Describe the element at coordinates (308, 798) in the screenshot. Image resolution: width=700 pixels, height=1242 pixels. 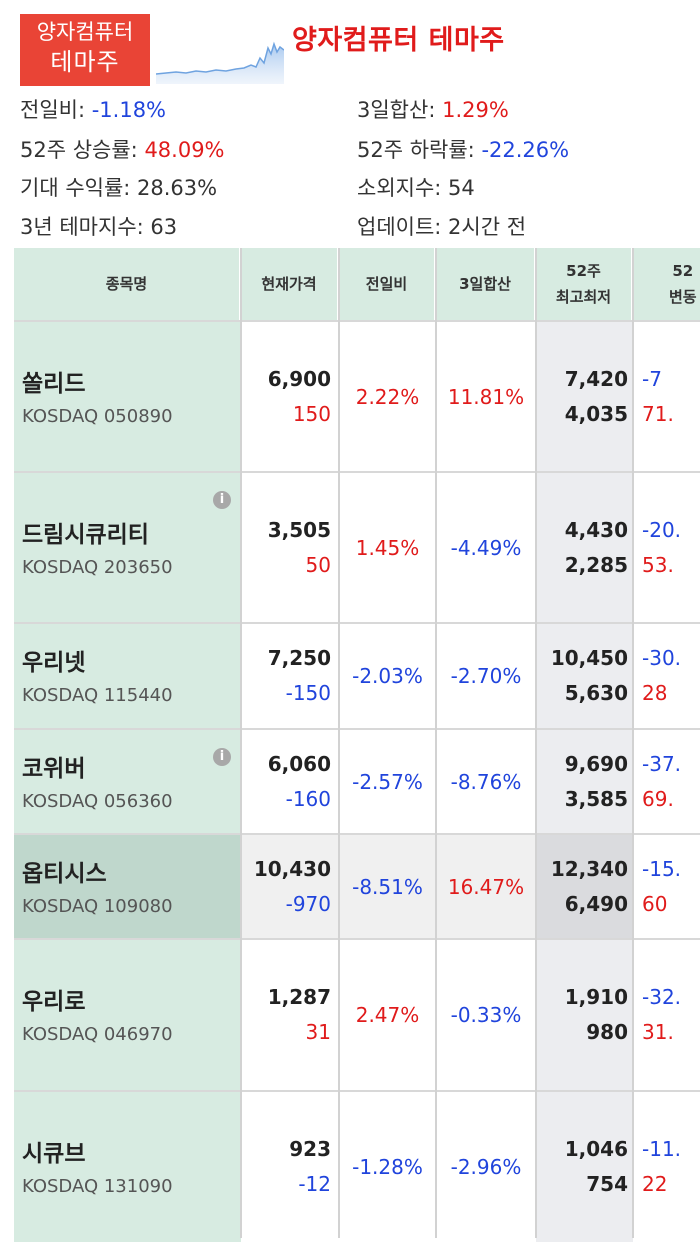
I see `price-change: -160` at that location.